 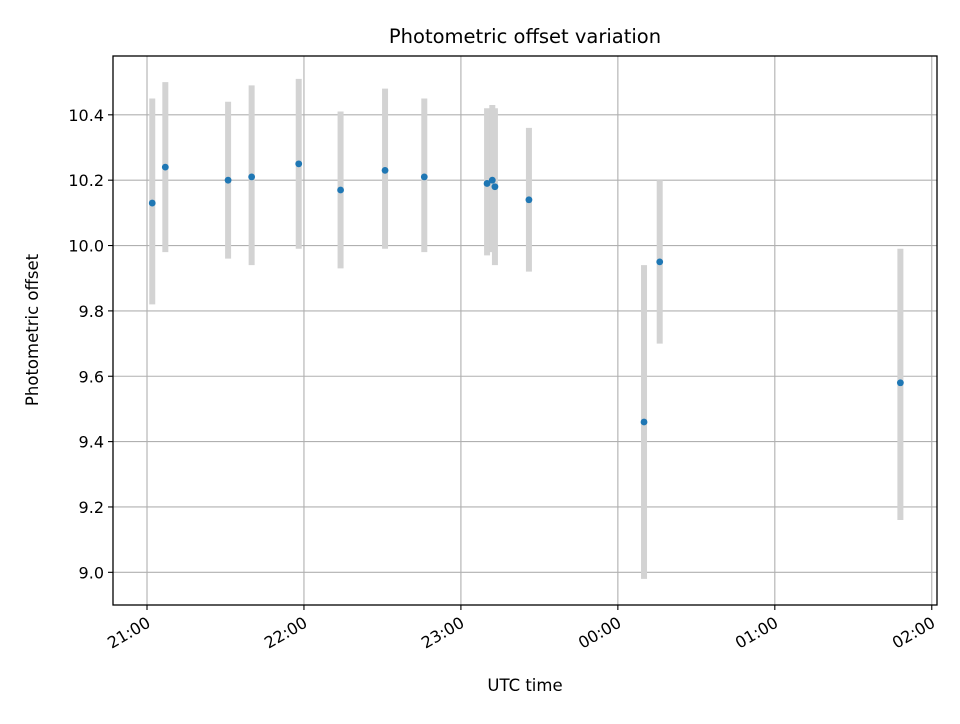 What do you see at coordinates (913, 633) in the screenshot?
I see `x-tick-label: 02:00` at bounding box center [913, 633].